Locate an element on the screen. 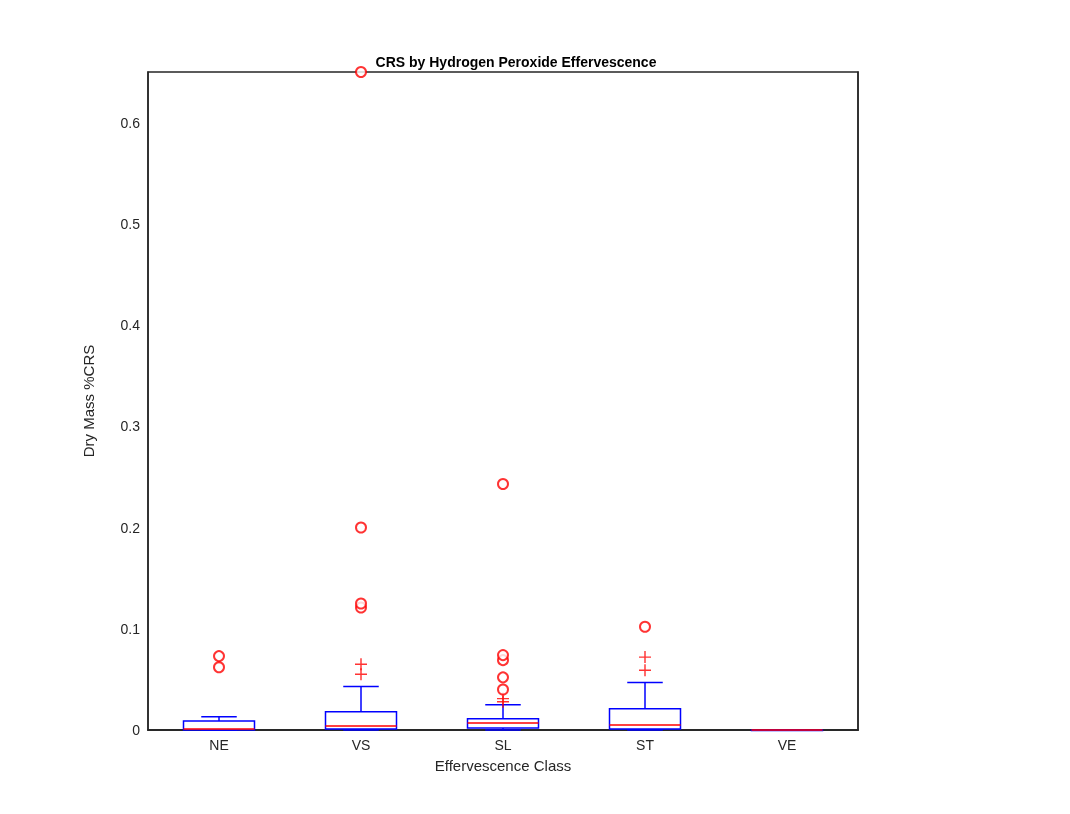  x-tick-label: SL is located at coordinates (503, 745).